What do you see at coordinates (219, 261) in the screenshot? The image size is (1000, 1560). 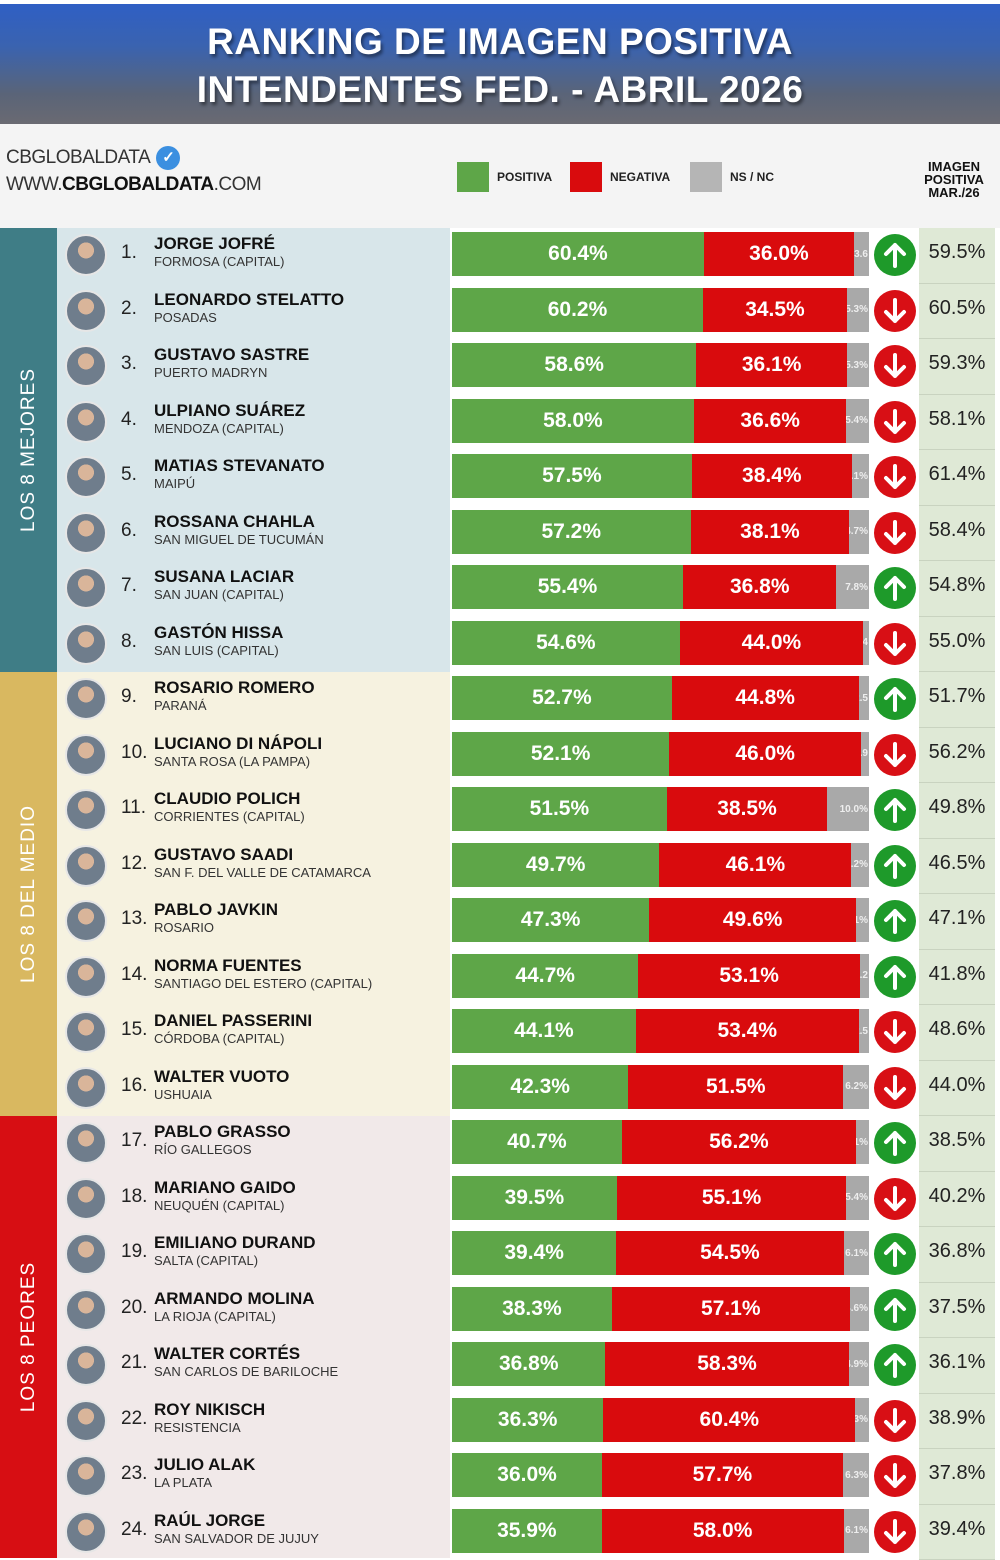 I see `city-name: FORMOSA (CAPITAL)` at bounding box center [219, 261].